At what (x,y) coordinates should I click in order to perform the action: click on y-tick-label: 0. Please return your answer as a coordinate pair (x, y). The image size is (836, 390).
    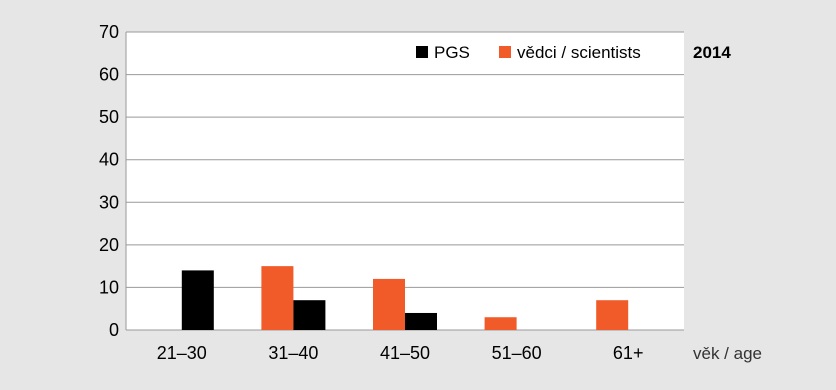
    Looking at the image, I should click on (114, 330).